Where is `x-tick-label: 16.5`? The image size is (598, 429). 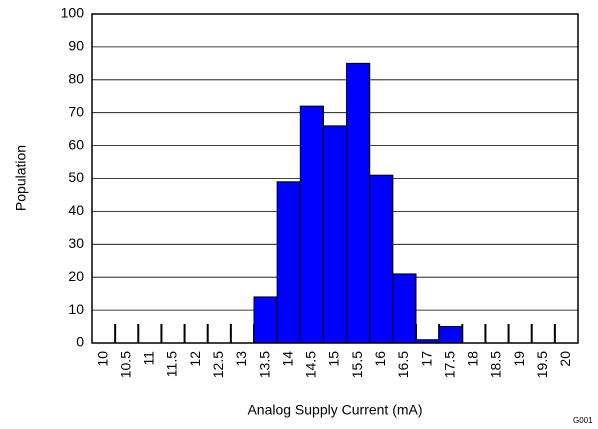
x-tick-label: 16.5 is located at coordinates (403, 364).